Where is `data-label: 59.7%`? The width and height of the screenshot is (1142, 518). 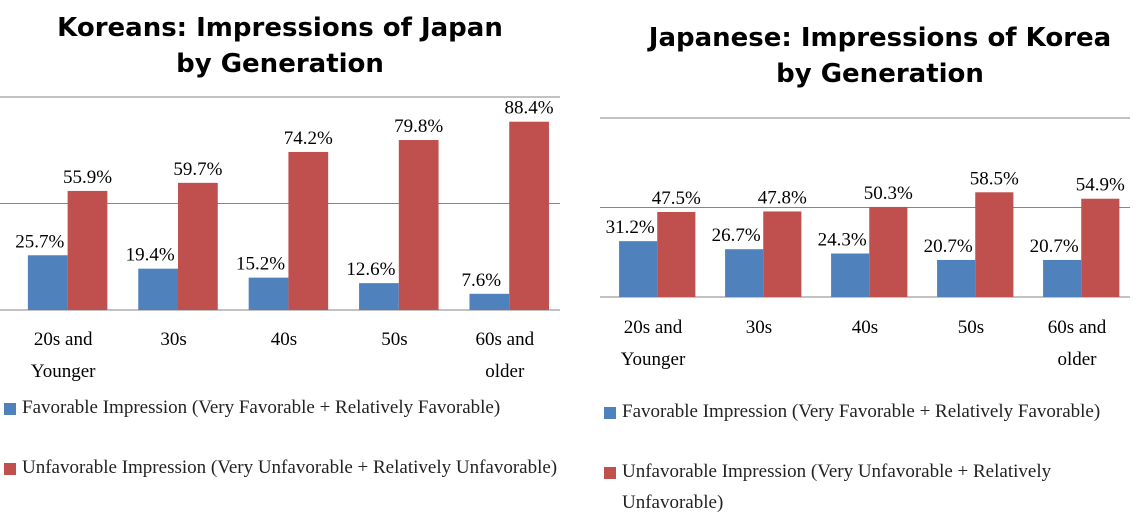
data-label: 59.7% is located at coordinates (197, 169).